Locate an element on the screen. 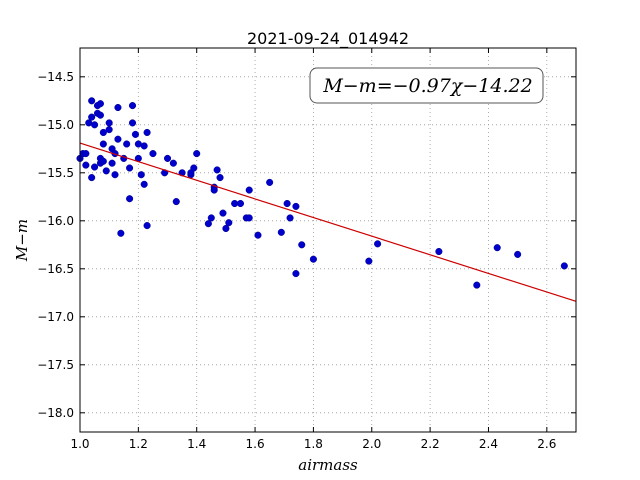 This screenshot has height=480, width=640. x-tick-label: 2.2 is located at coordinates (430, 444).